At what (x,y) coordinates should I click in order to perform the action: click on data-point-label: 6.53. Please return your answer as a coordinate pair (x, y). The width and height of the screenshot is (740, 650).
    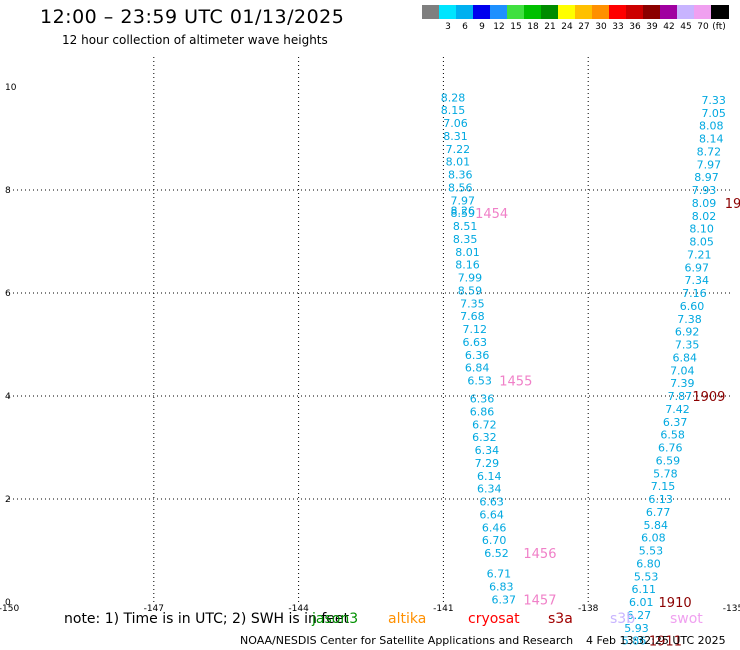
    Looking at the image, I should click on (479, 381).